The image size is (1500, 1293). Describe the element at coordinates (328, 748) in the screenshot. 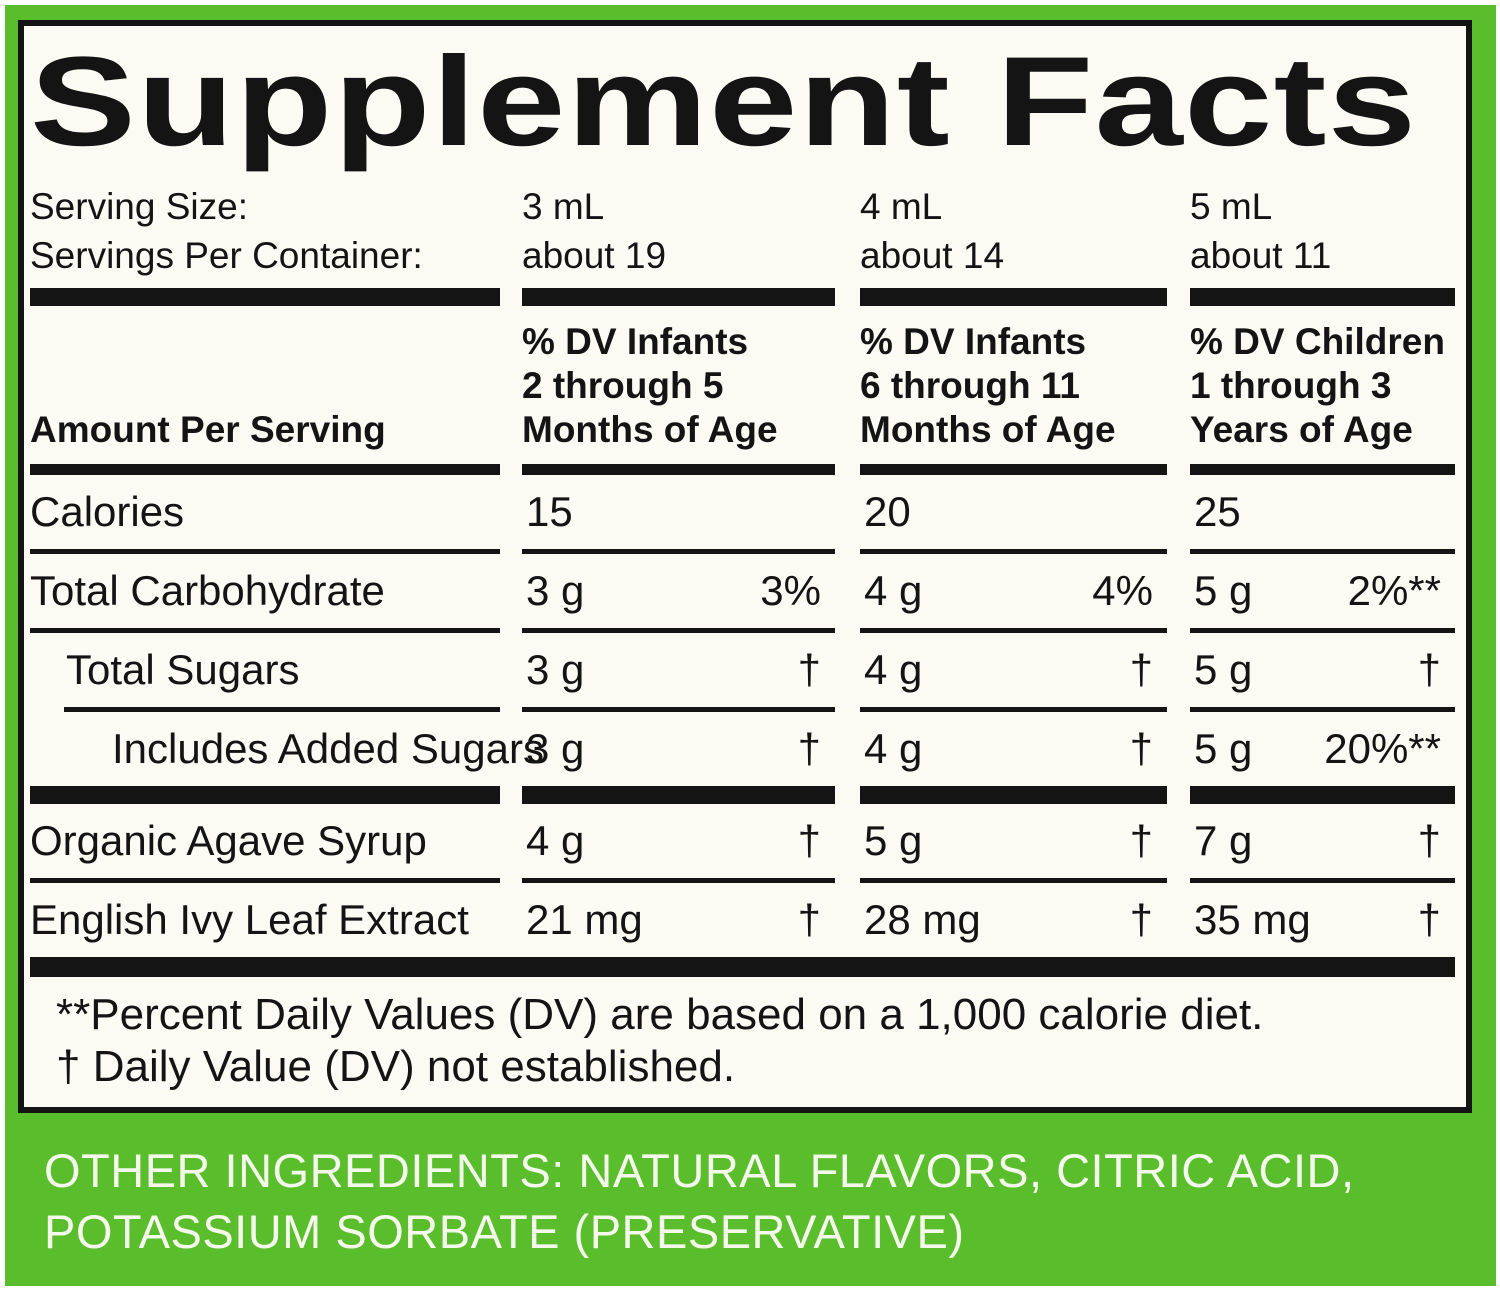

I see `row-label: Includes Added Sugars` at that location.